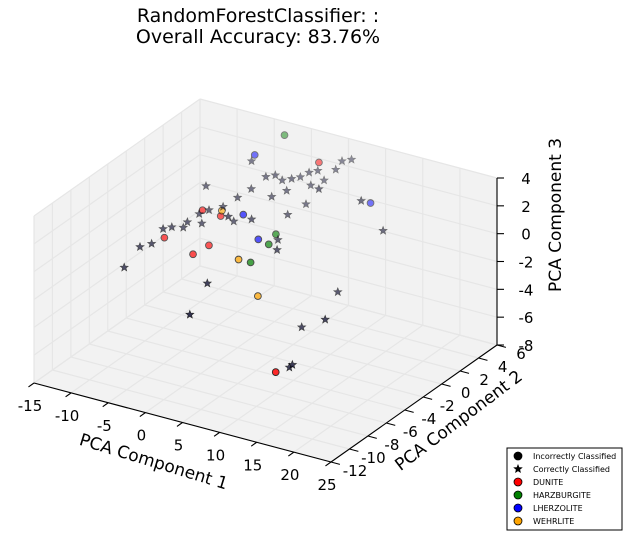 Image resolution: width=629 pixels, height=536 pixels. What do you see at coordinates (428, 419) in the screenshot?
I see `y-tick-label: -4` at bounding box center [428, 419].